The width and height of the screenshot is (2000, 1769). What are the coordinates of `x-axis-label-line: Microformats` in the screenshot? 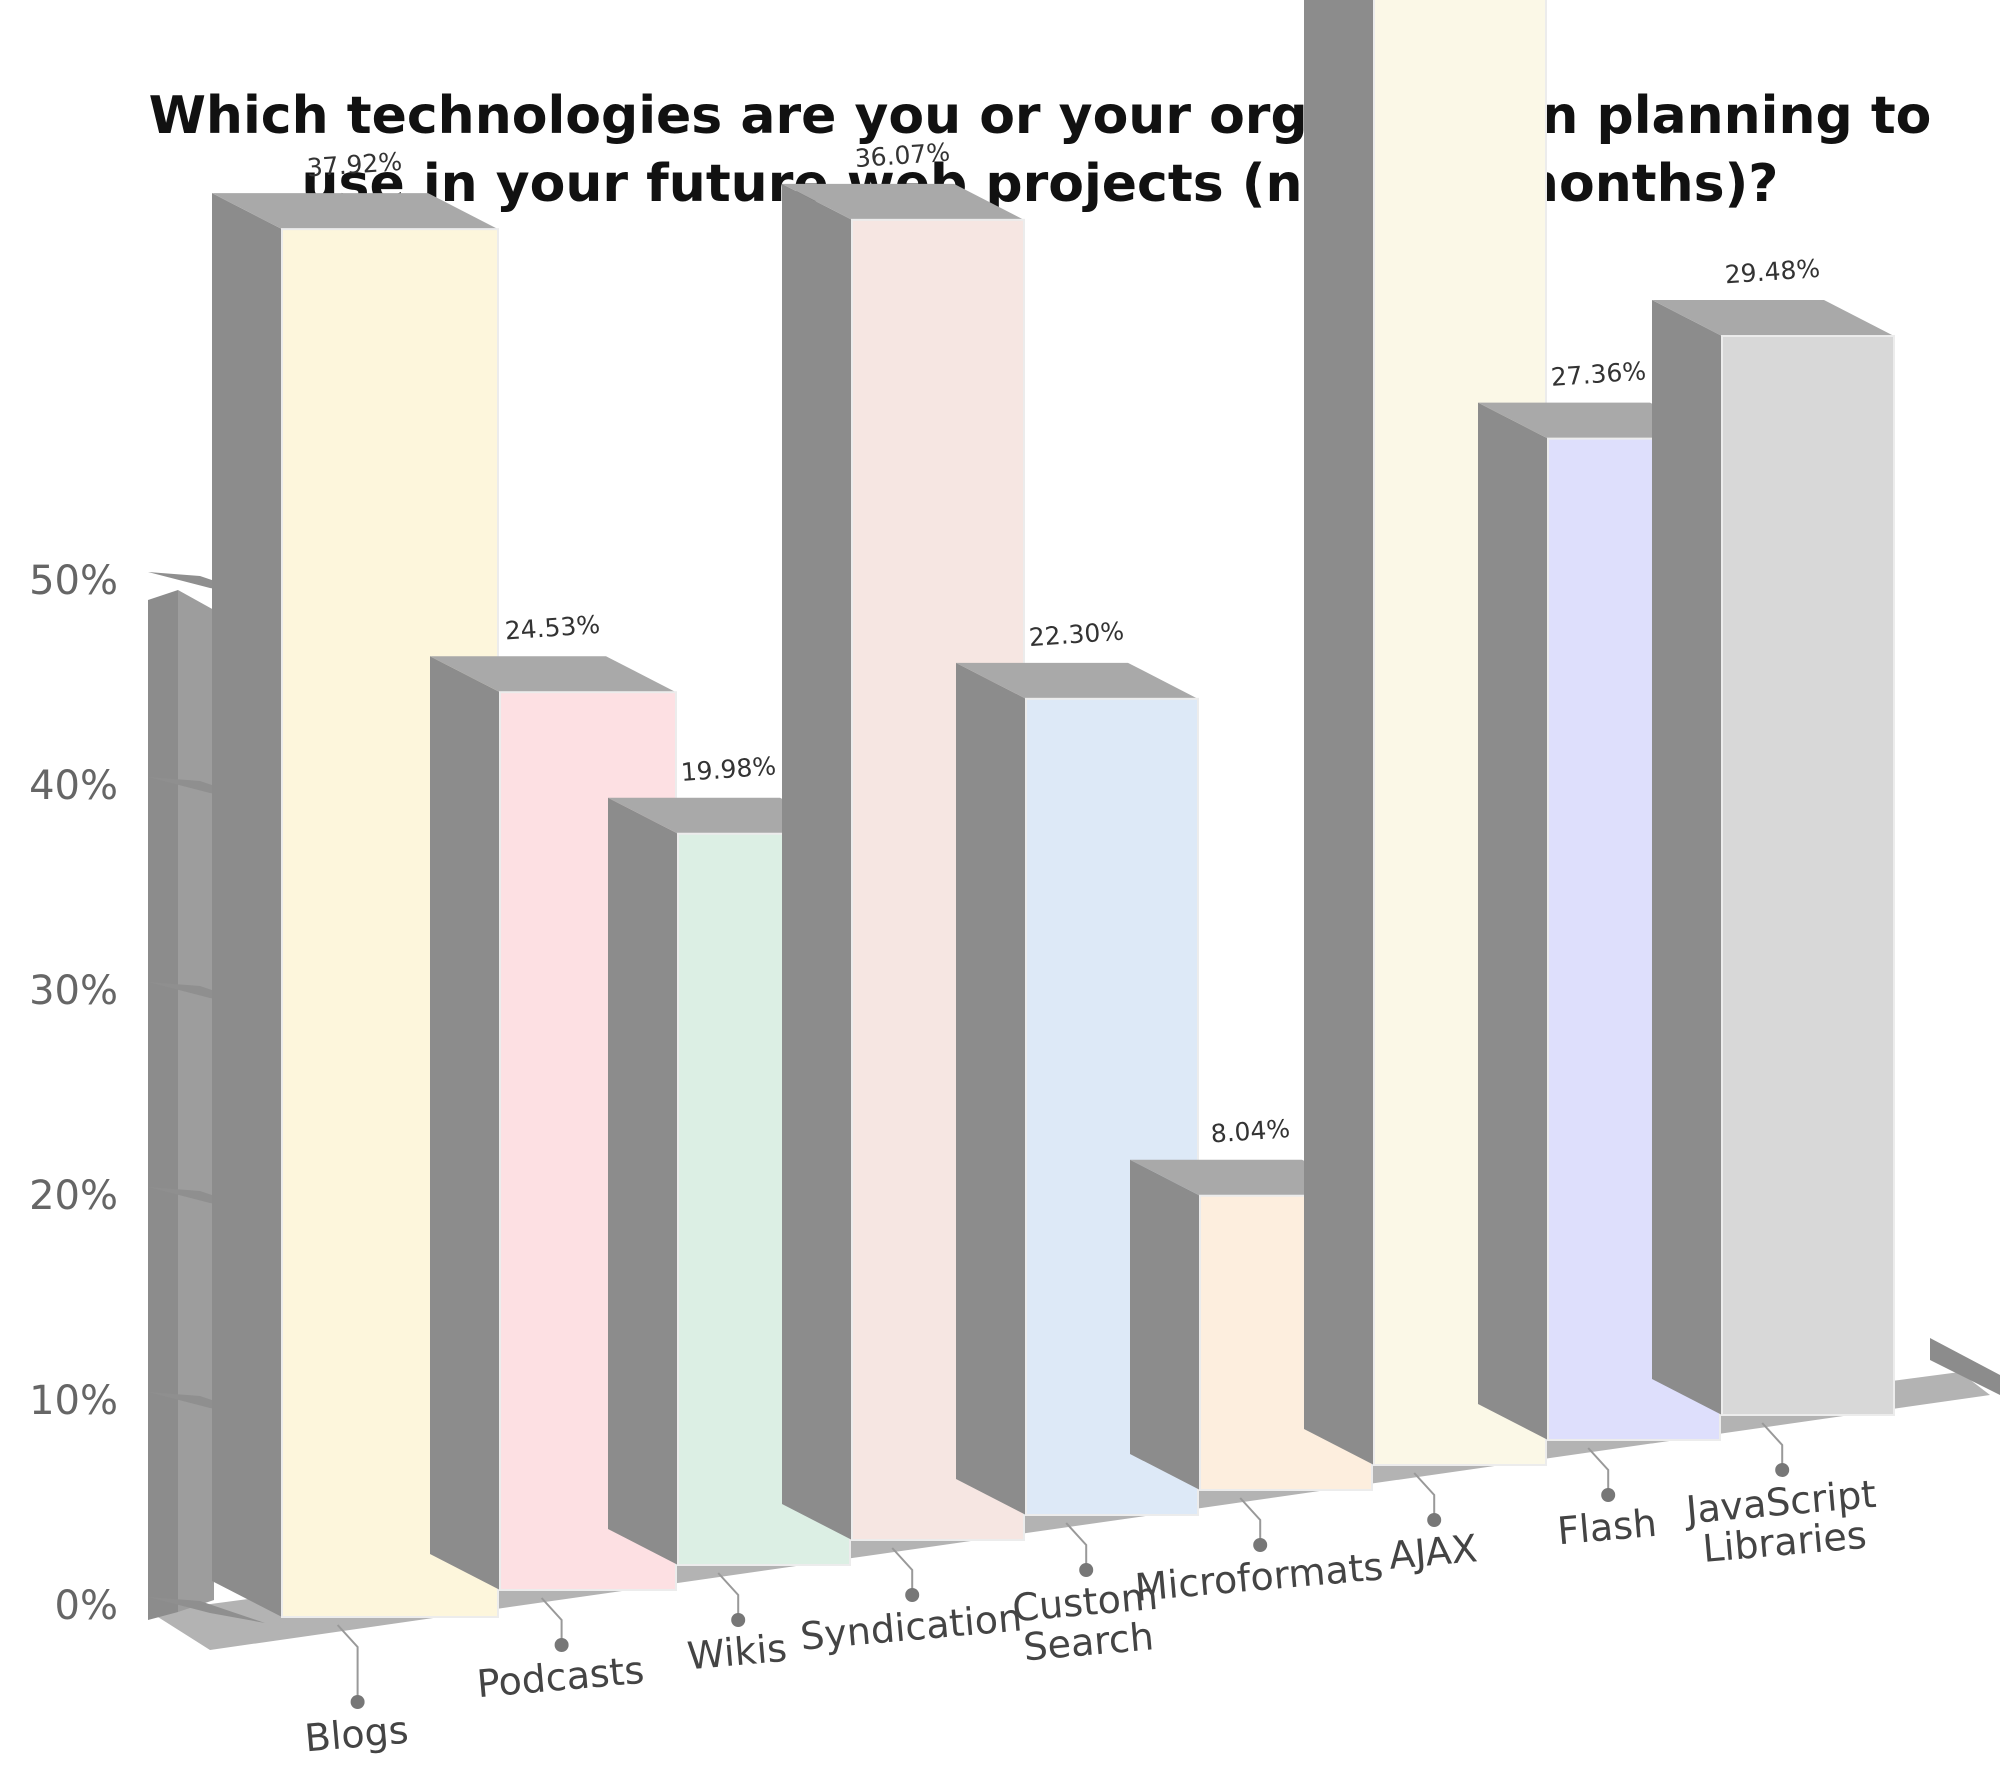 It's located at (1259, 1577).